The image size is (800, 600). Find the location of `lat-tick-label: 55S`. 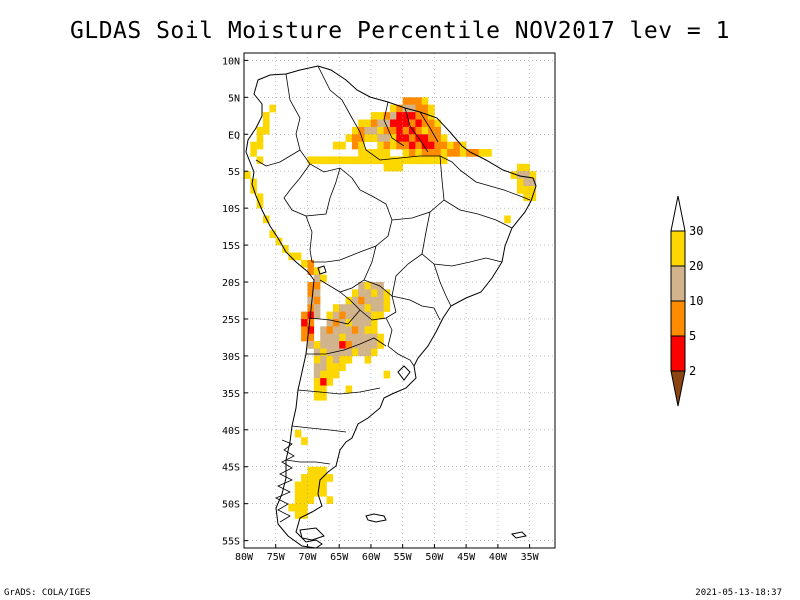

lat-tick-label: 55S is located at coordinates (231, 542).